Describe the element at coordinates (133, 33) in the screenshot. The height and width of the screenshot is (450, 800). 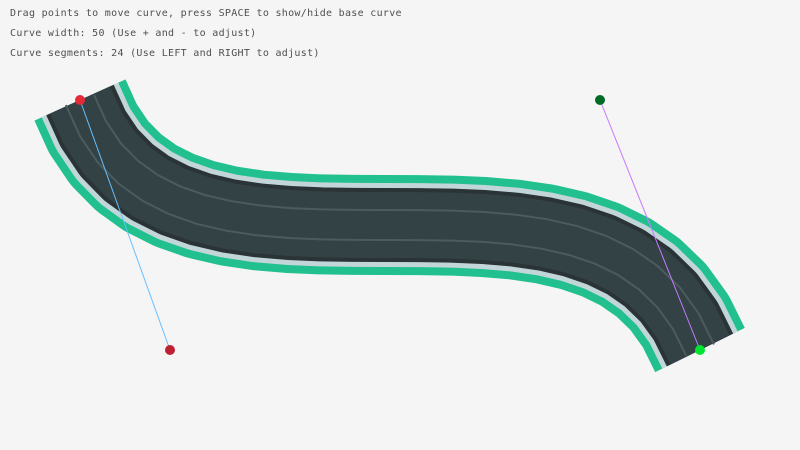
I see `instruction-width: Curve width: 50 (Use + and - to adjust)` at that location.